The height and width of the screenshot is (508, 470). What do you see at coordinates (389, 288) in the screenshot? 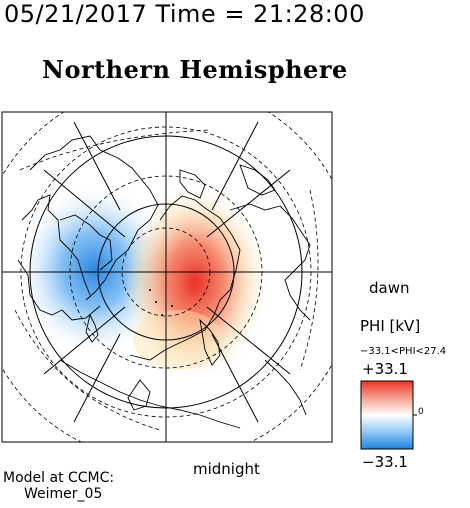
I see `dawn-label: dawn` at bounding box center [389, 288].